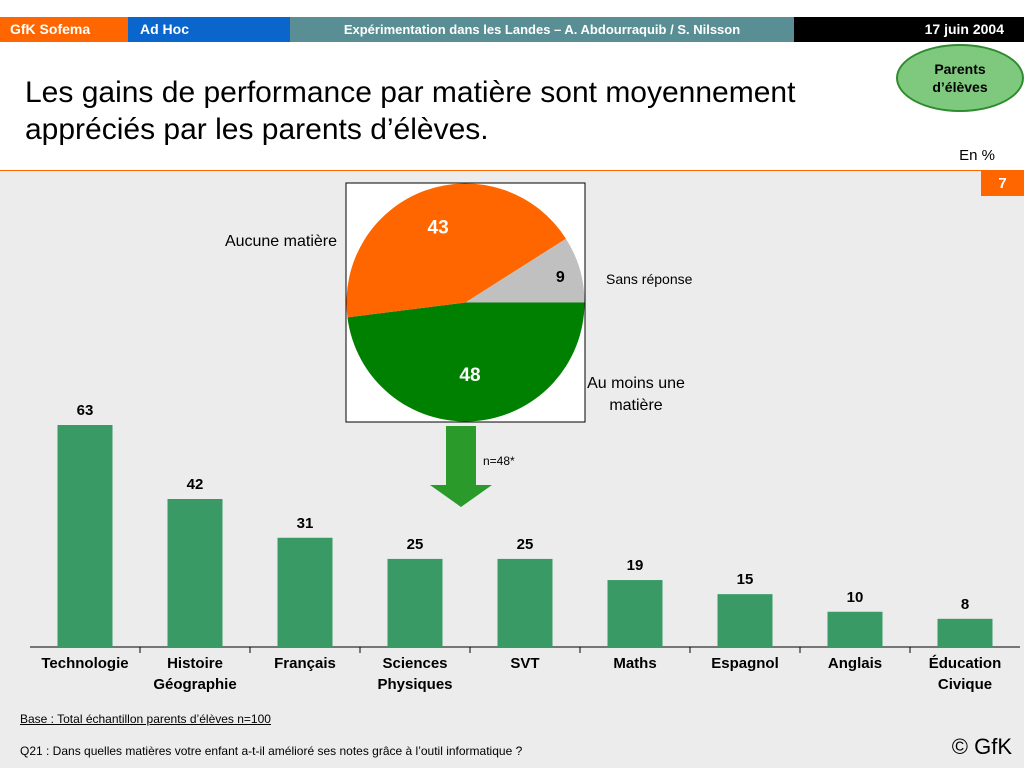 This screenshot has height=769, width=1024. I want to click on pie-label-none: Aucune matière, so click(281, 241).